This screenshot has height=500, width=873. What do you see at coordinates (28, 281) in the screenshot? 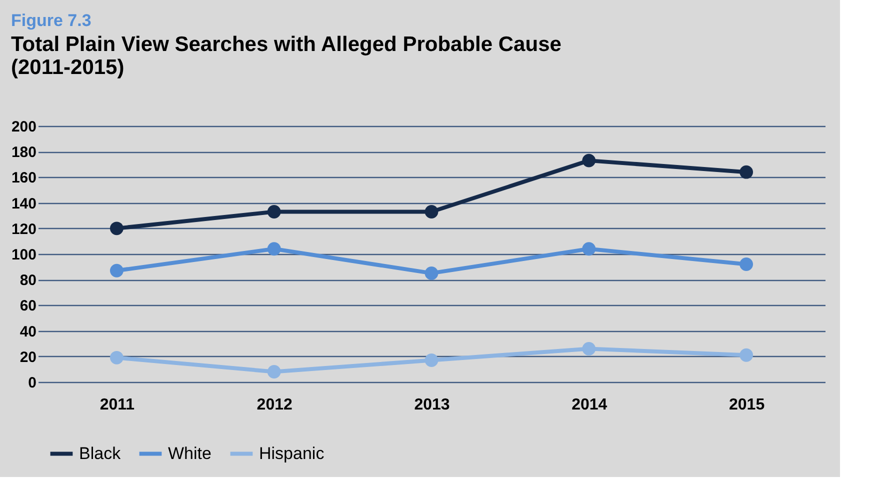
I see `y-tick-label: 80` at bounding box center [28, 281].